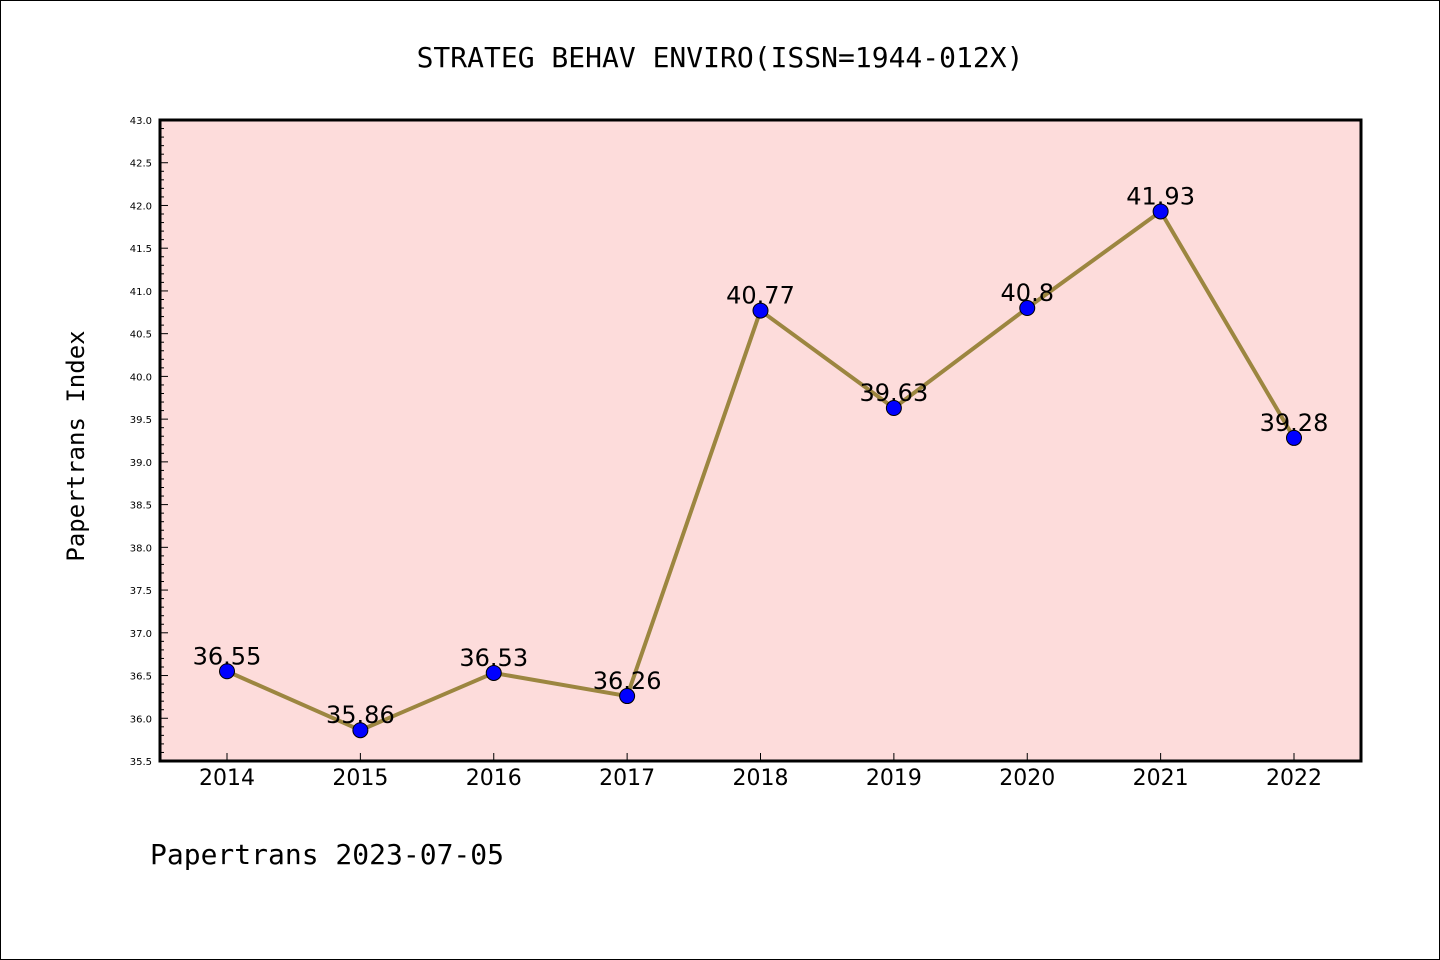 Image resolution: width=1440 pixels, height=960 pixels. What do you see at coordinates (141, 164) in the screenshot?
I see `y-tick-label: 42.5` at bounding box center [141, 164].